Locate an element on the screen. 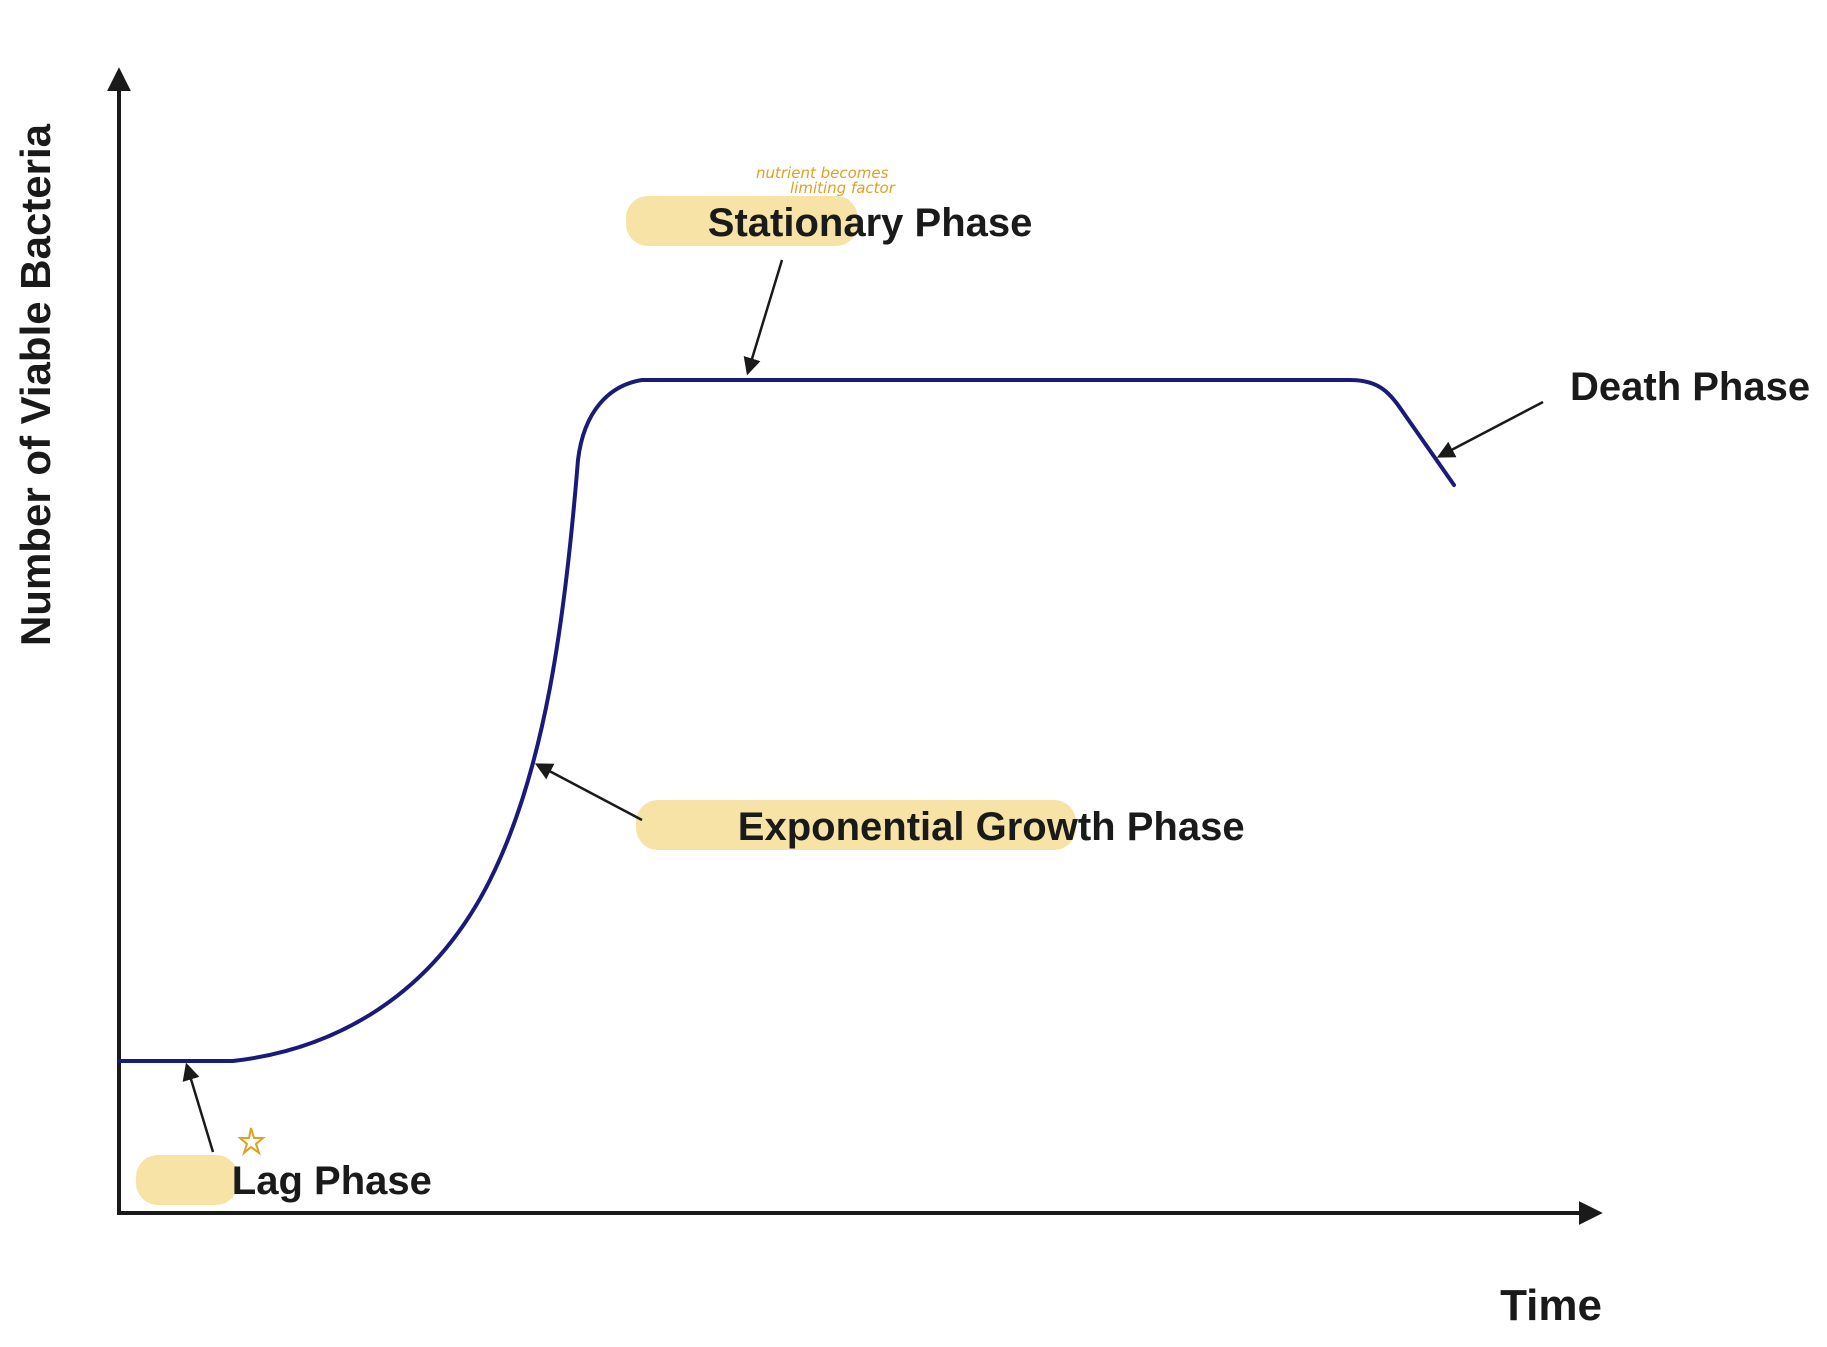 Image resolution: width=1827 pixels, height=1347 pixels. highlight-exponential is located at coordinates (856, 825).